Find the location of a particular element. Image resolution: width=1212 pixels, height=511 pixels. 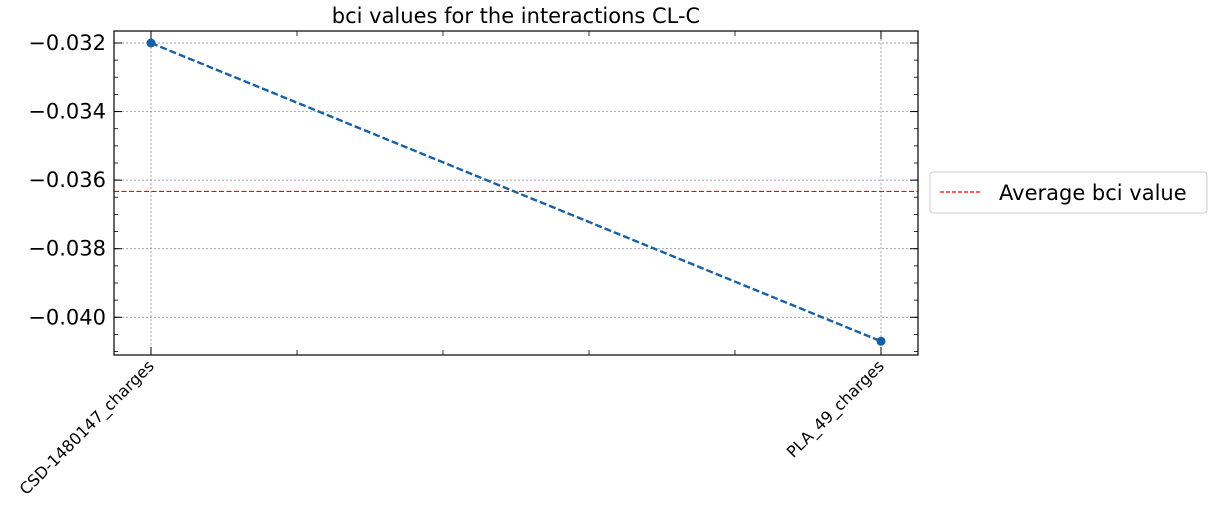

x-tick-label: PLA_49_charges is located at coordinates (836, 409).